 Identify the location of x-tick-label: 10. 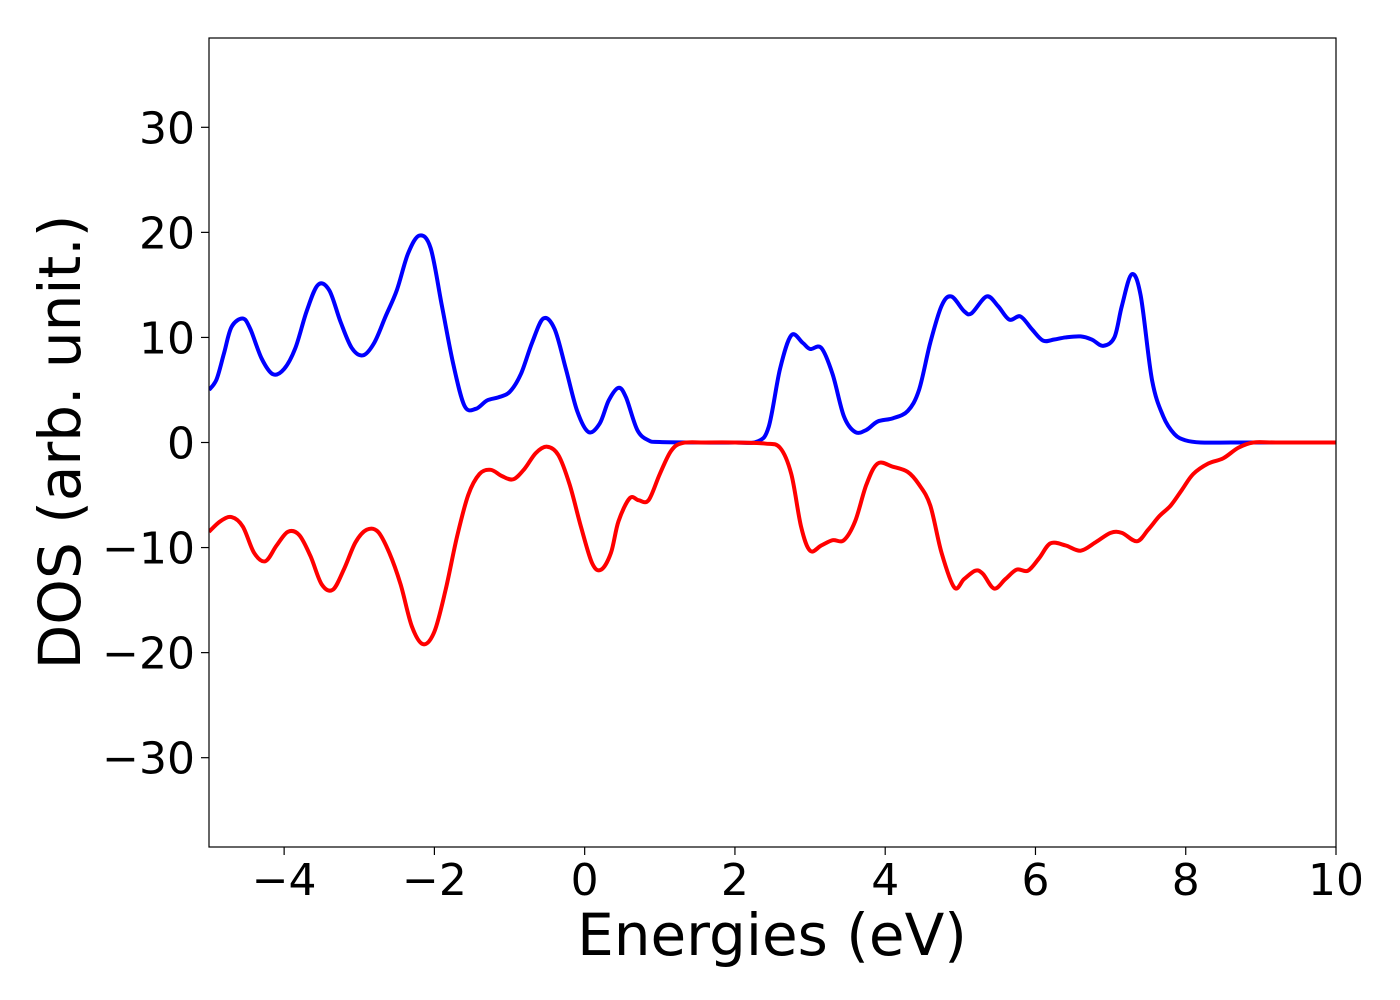
(1336, 880).